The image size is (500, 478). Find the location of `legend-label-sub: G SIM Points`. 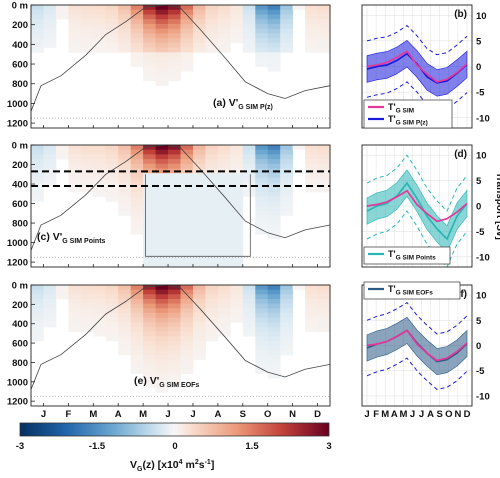

legend-label-sub: G SIM Points is located at coordinates (416, 258).